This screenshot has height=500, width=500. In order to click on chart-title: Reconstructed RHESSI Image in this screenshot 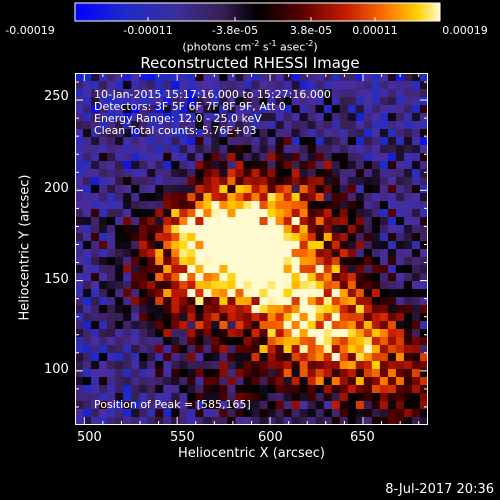, I will do `click(250, 63)`.